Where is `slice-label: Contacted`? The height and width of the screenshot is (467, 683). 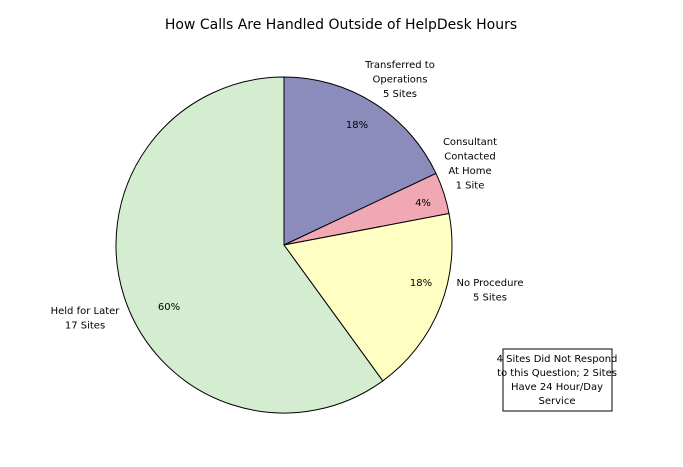
slice-label: Contacted is located at coordinates (469, 157).